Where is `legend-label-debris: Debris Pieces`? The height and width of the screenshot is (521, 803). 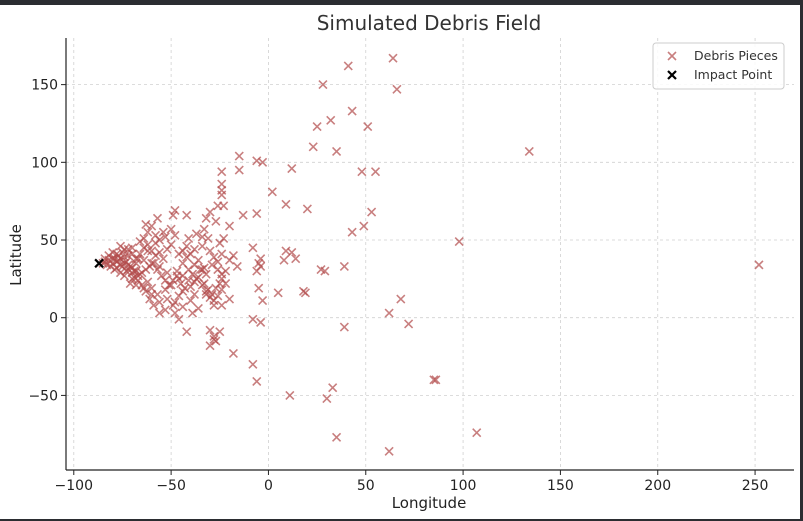 legend-label-debris: Debris Pieces is located at coordinates (736, 55).